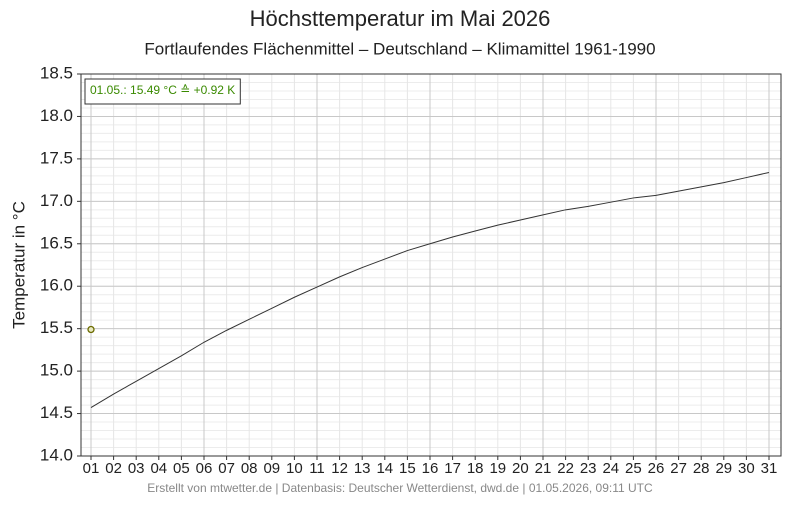 Image resolution: width=800 pixels, height=505 pixels. What do you see at coordinates (769, 468) in the screenshot?
I see `x-tick-label: 31` at bounding box center [769, 468].